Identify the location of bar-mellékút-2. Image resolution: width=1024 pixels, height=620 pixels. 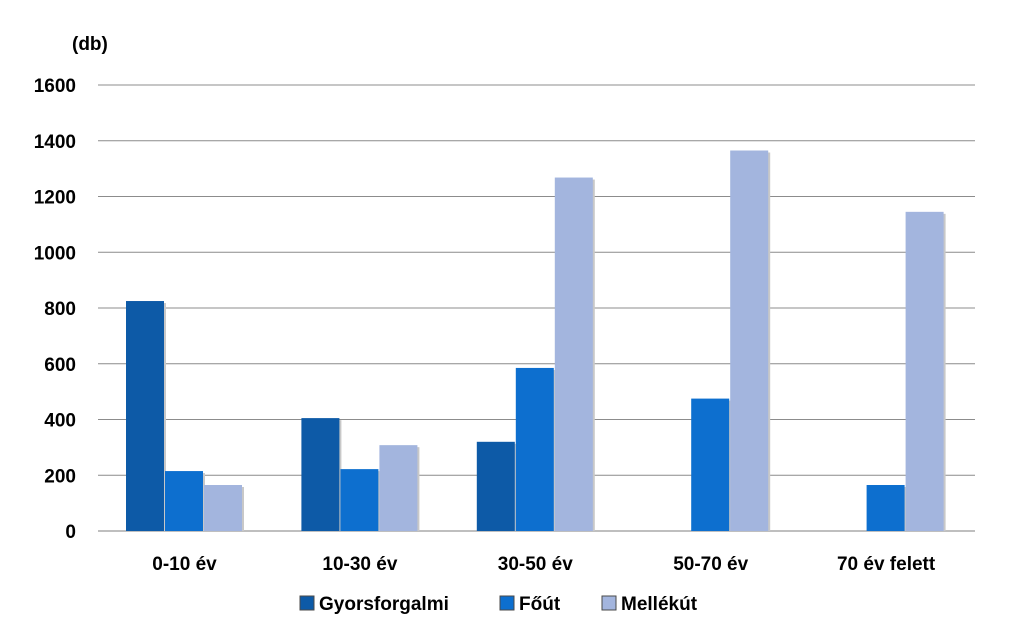
(573, 354).